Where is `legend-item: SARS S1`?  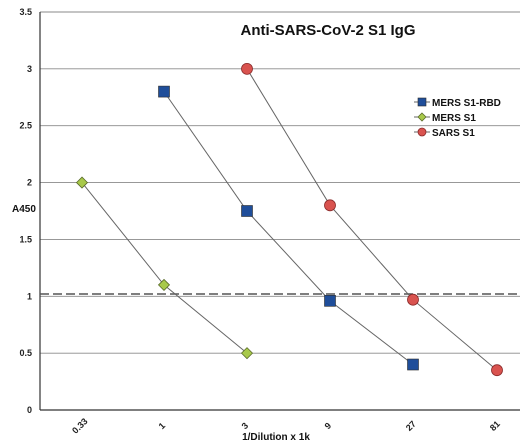 legend-item: SARS S1 is located at coordinates (444, 133).